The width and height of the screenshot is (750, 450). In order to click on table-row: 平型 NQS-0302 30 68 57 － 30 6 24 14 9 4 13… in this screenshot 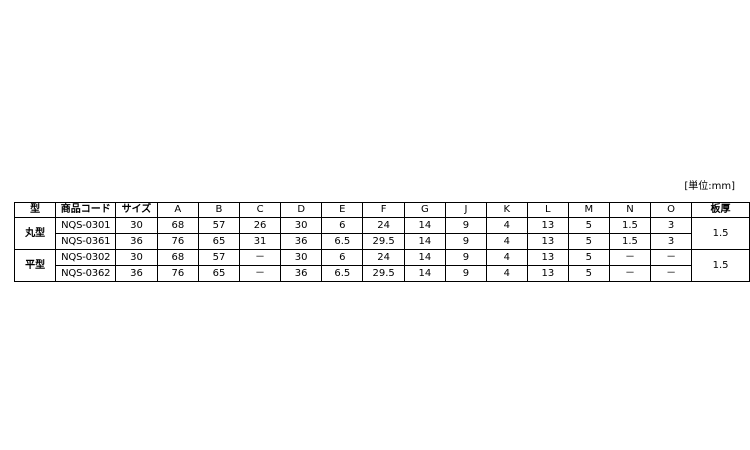, I will do `click(381, 265)`.